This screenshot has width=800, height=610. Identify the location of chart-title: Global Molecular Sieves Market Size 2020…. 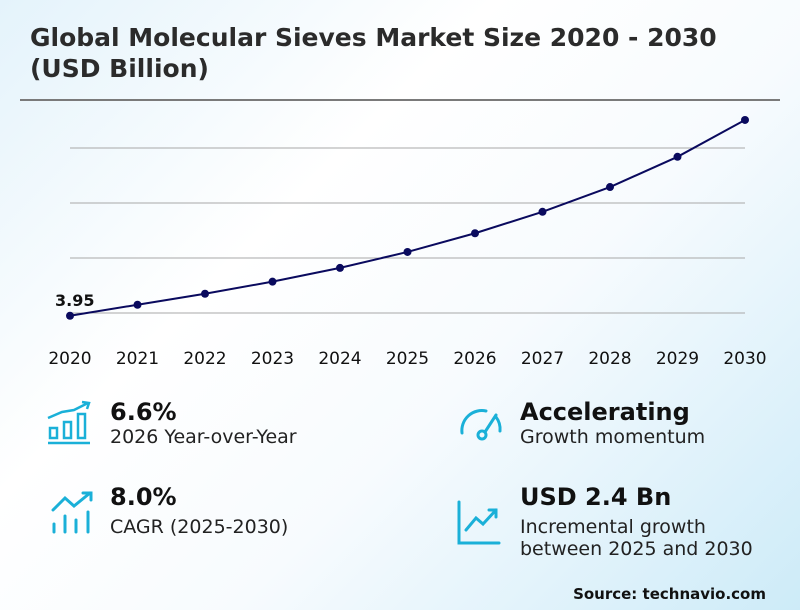
(373, 53).